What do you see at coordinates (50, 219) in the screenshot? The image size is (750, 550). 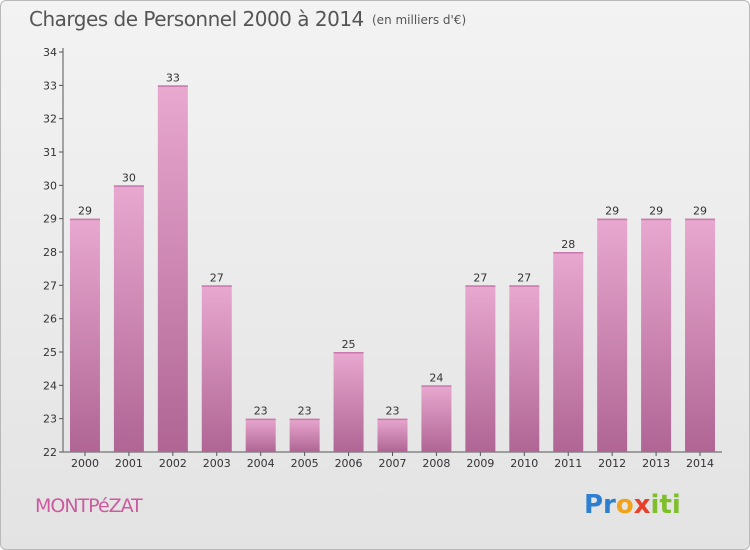 I see `y-tick-label: 29` at bounding box center [50, 219].